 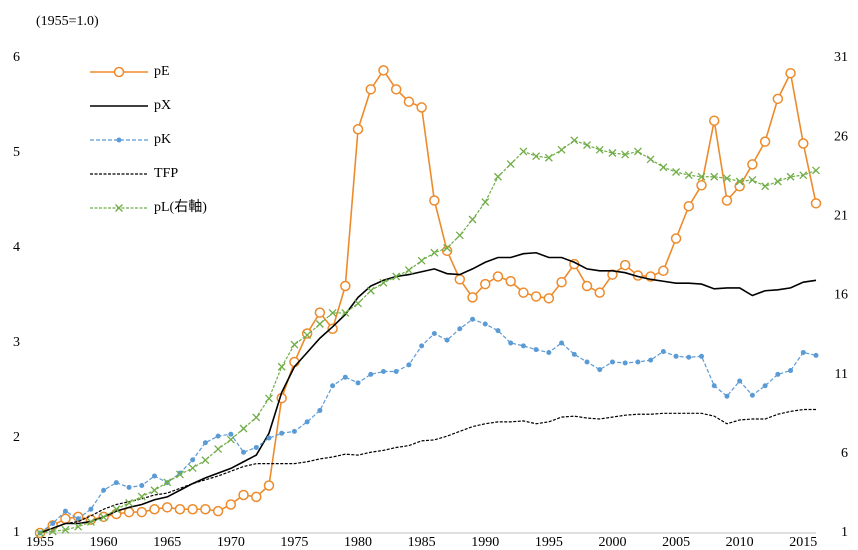 I want to click on y-tick-label: 4, so click(x=16, y=247).